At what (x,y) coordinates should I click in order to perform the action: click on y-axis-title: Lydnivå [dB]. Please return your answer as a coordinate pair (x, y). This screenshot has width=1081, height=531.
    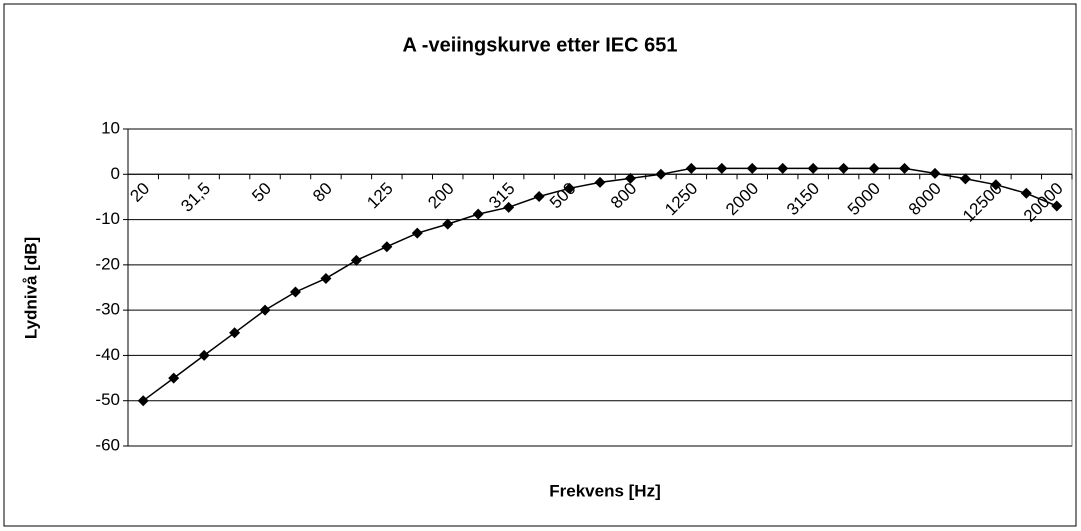
    Looking at the image, I should click on (30, 288).